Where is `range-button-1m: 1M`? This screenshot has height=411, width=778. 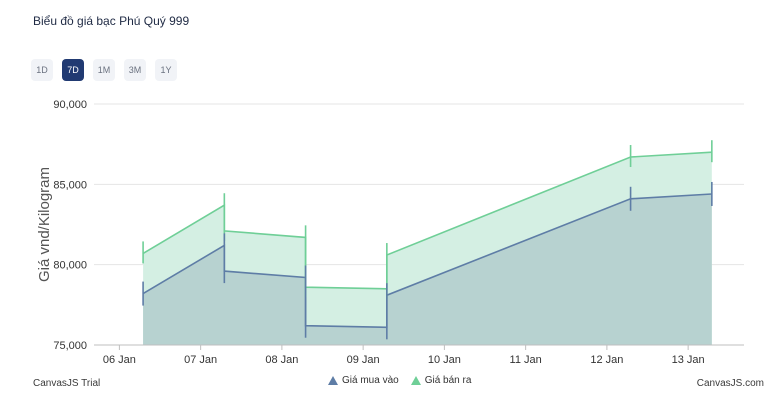
range-button-1m: 1M is located at coordinates (104, 70).